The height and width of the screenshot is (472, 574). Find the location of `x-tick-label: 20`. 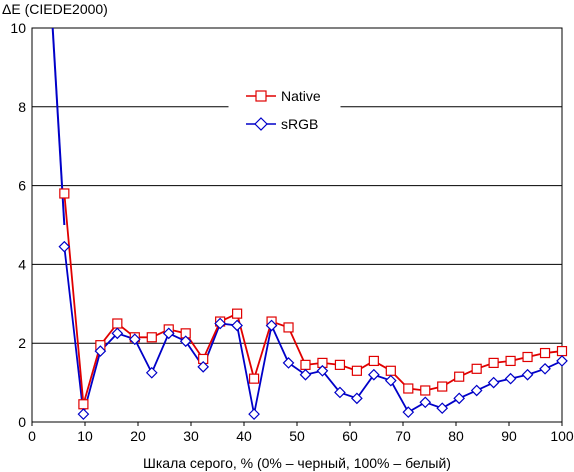

x-tick-label: 20 is located at coordinates (138, 436).